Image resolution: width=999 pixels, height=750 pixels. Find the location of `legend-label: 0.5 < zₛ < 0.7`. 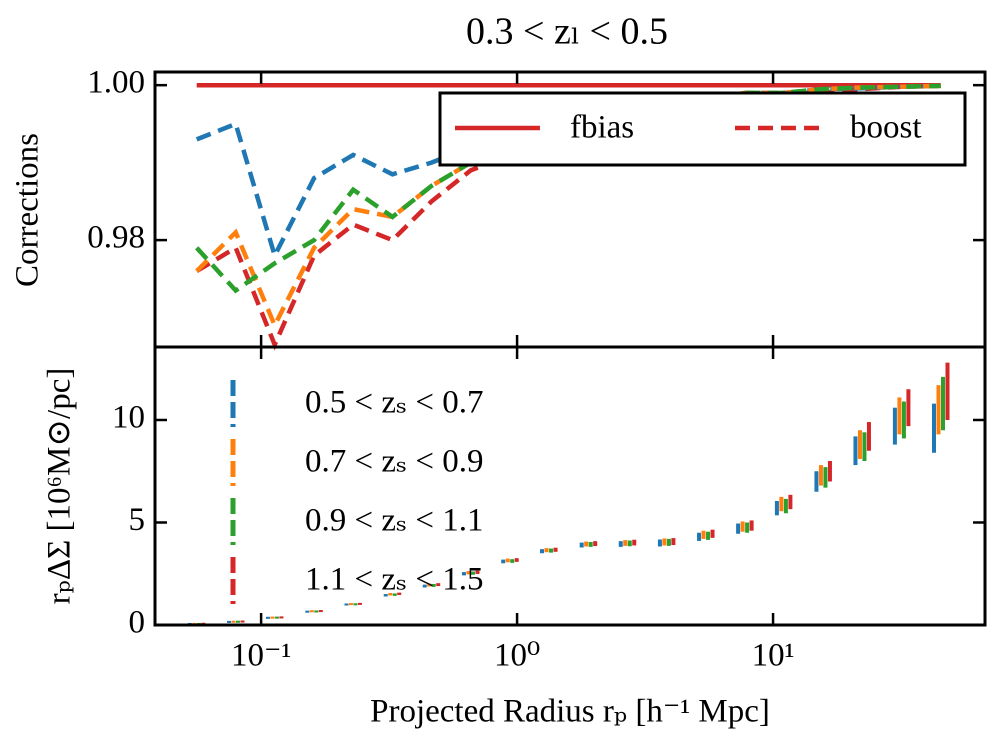

legend-label: 0.5 < zₛ < 0.7 is located at coordinates (394, 403).